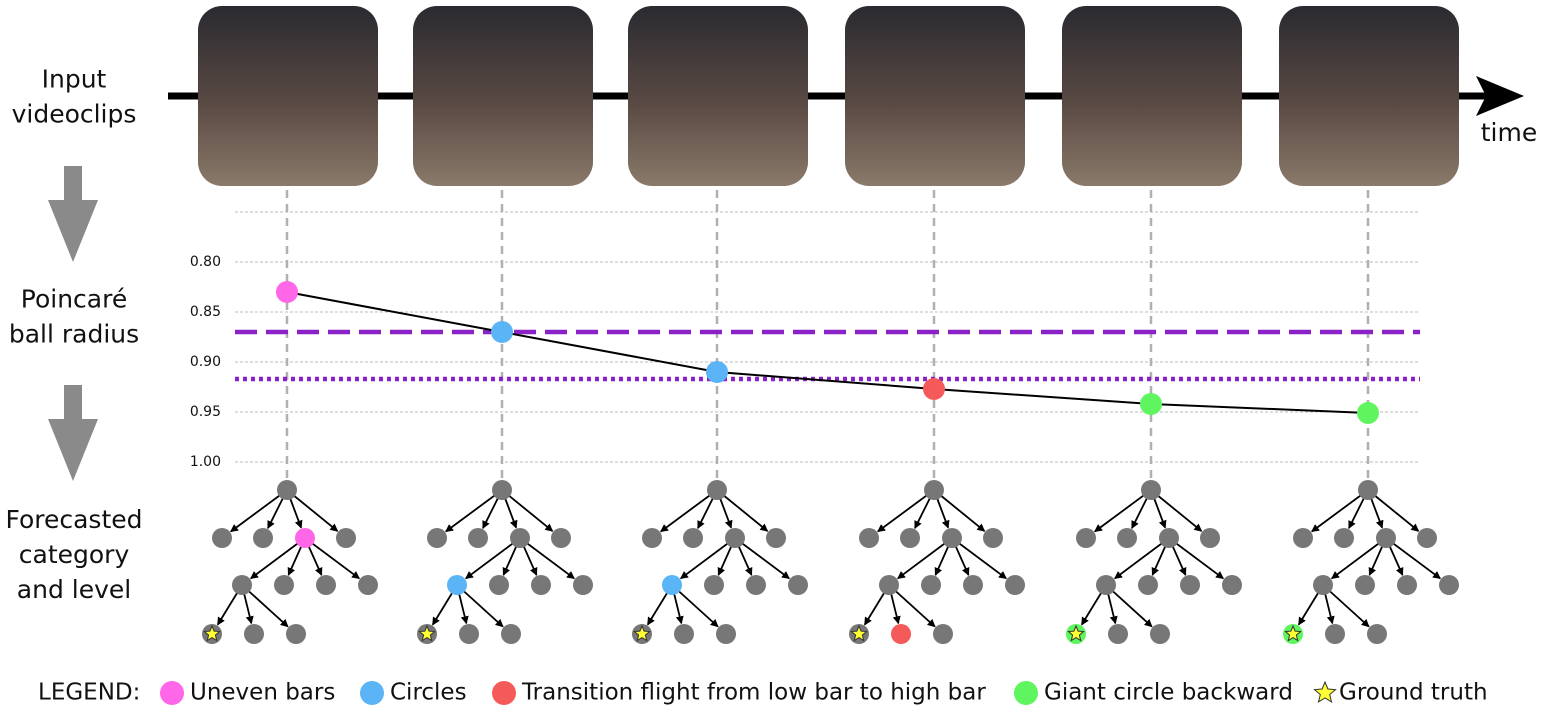 The image size is (1554, 710). I want to click on row-label: and level, so click(74, 589).